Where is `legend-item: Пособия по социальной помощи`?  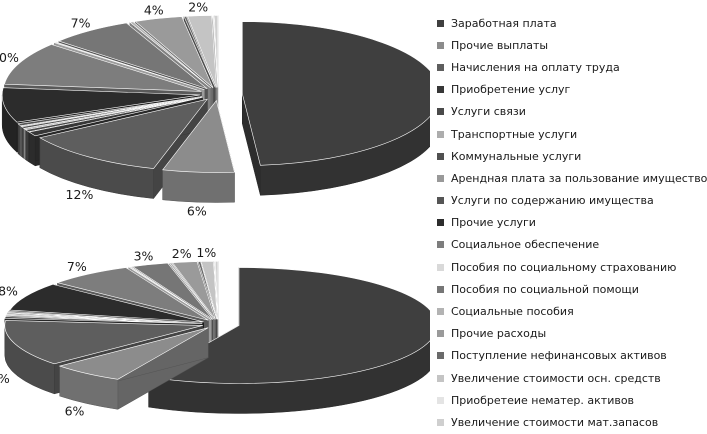
legend-item: Пособия по социальной помощи is located at coordinates (571, 289).